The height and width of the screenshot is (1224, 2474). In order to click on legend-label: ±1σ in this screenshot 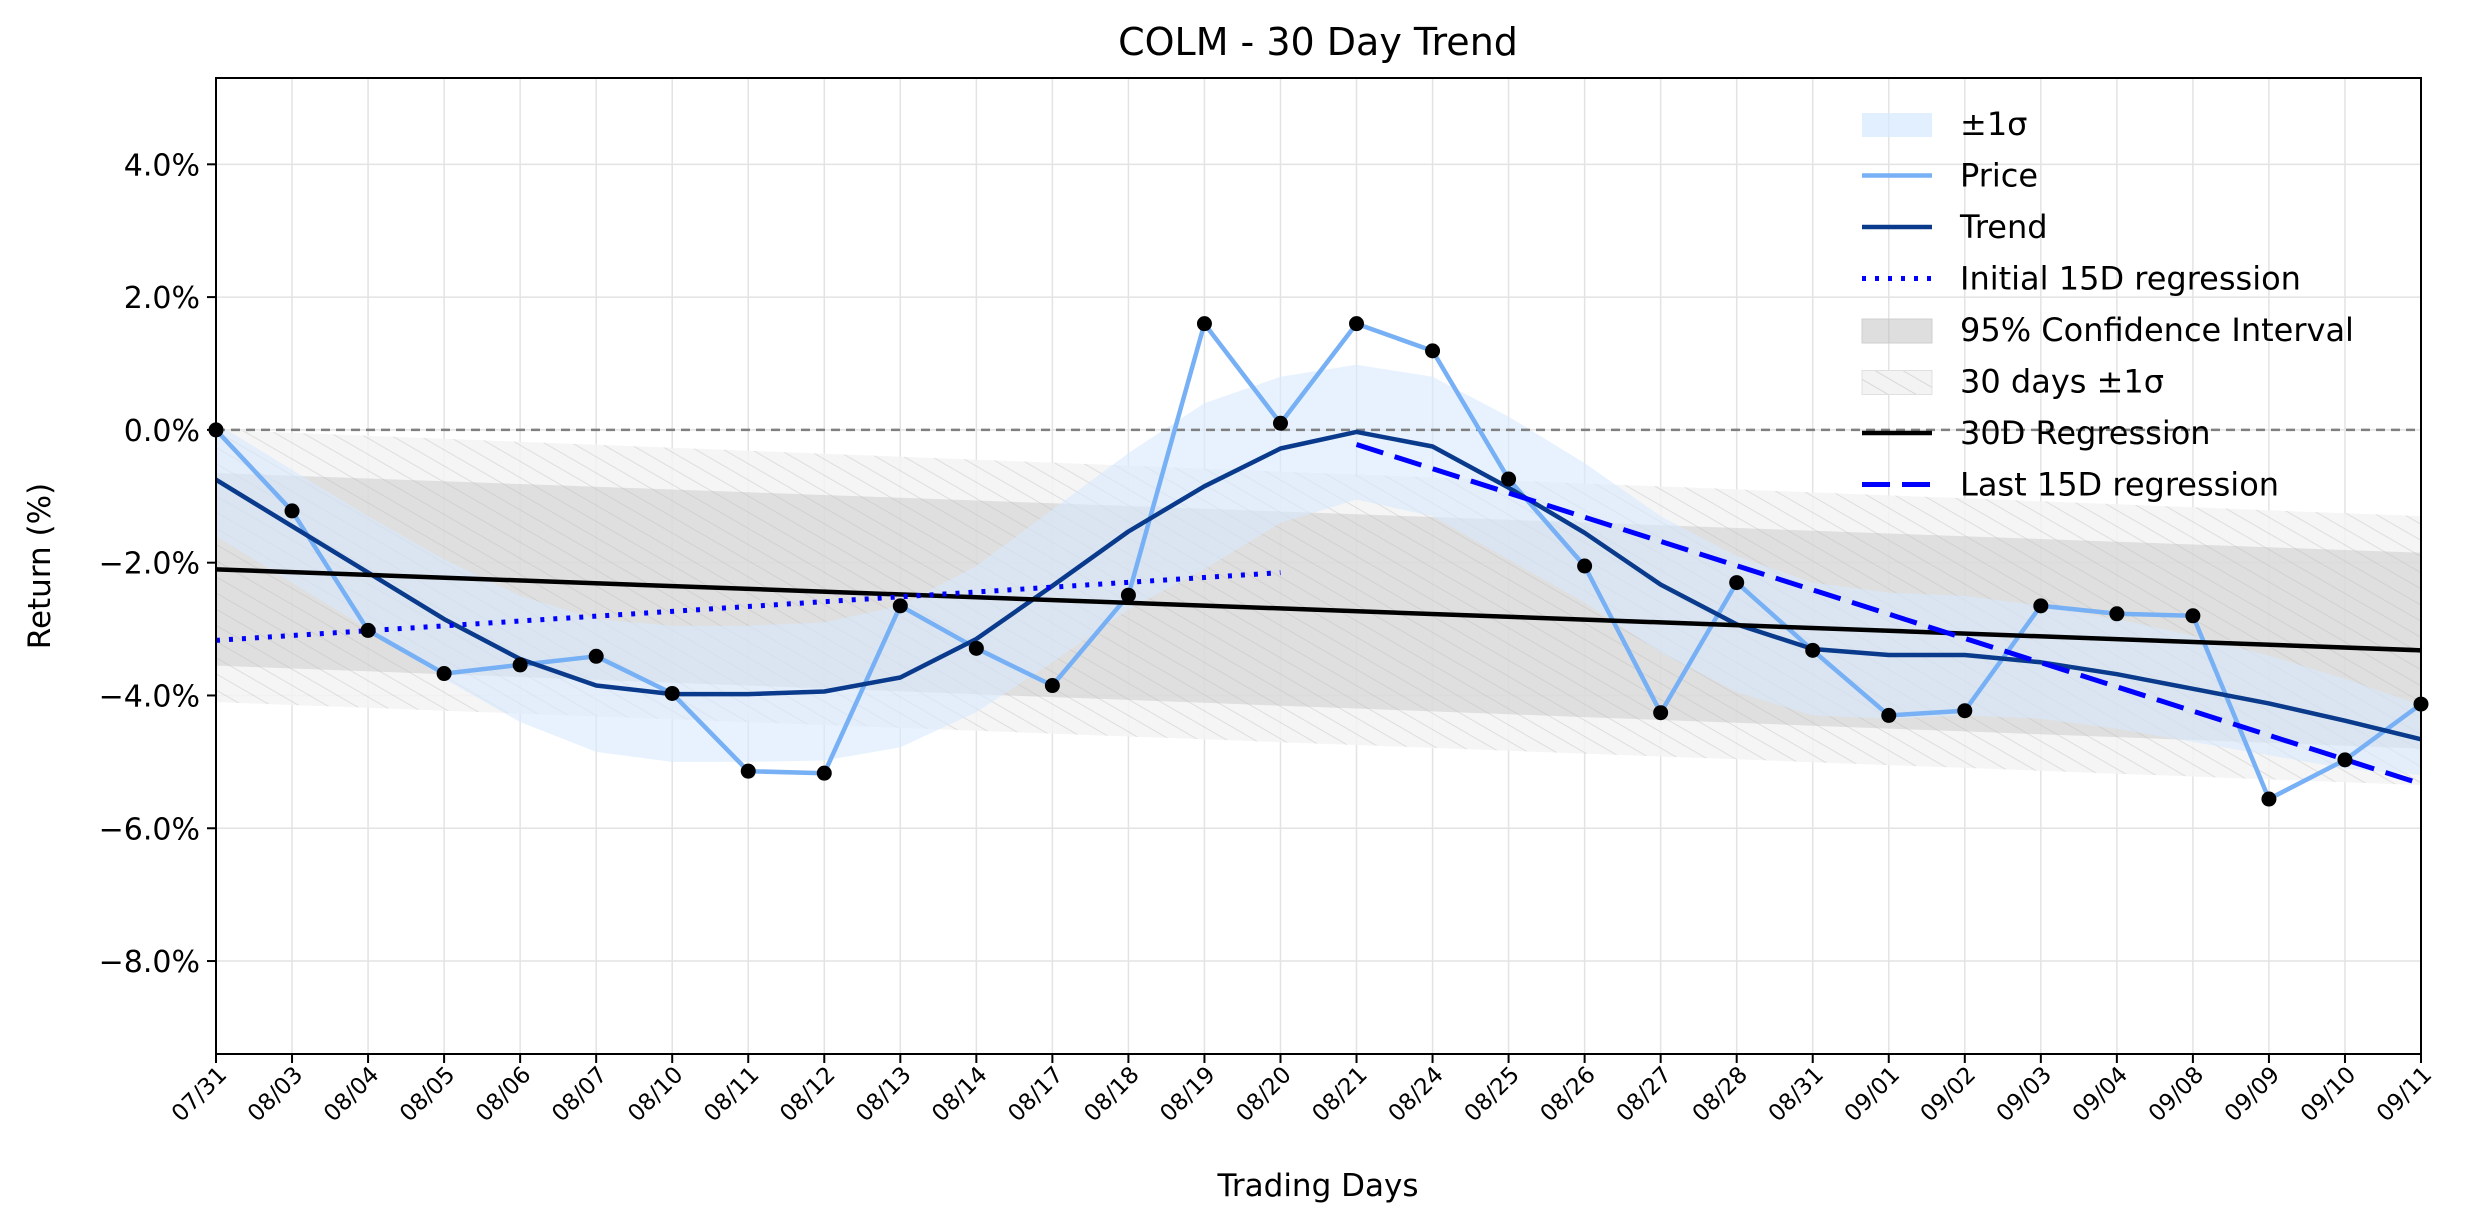, I will do `click(1993, 124)`.